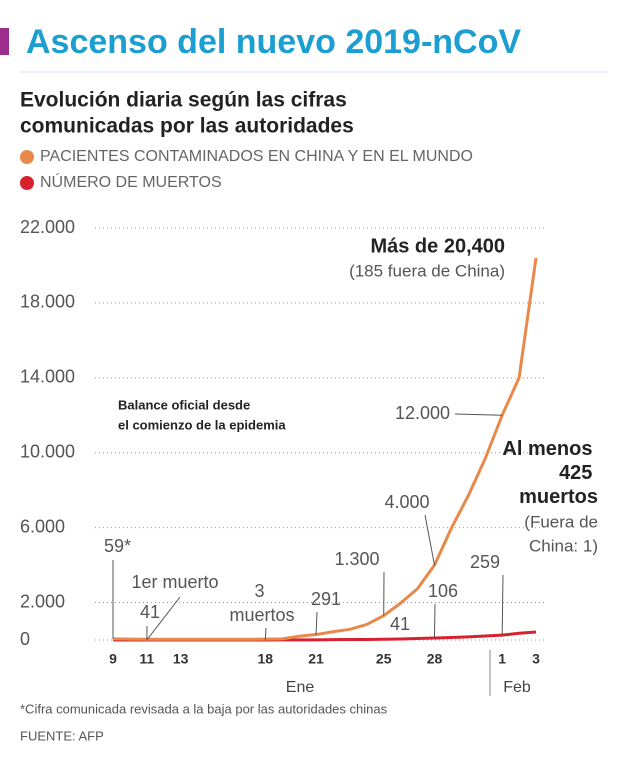 Image resolution: width=625 pixels, height=768 pixels. What do you see at coordinates (187, 126) in the screenshot?
I see `subtitle: comunicadas por las autoridades` at bounding box center [187, 126].